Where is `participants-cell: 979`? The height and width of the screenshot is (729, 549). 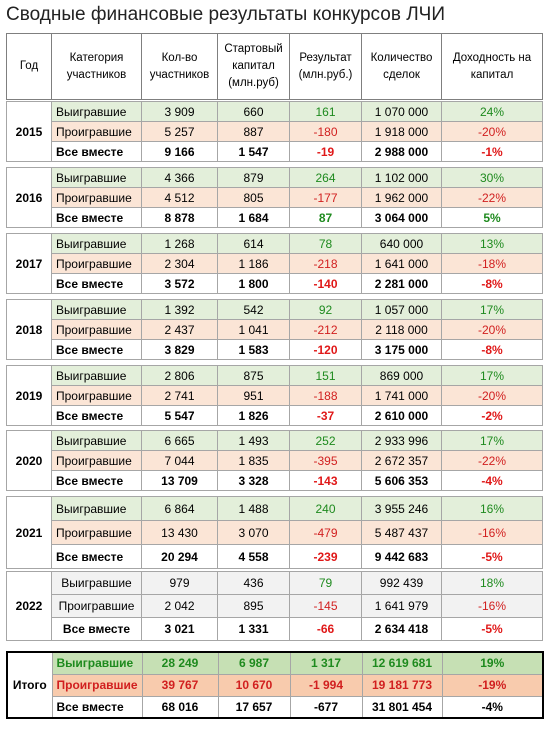
participants-cell: 979 is located at coordinates (179, 583).